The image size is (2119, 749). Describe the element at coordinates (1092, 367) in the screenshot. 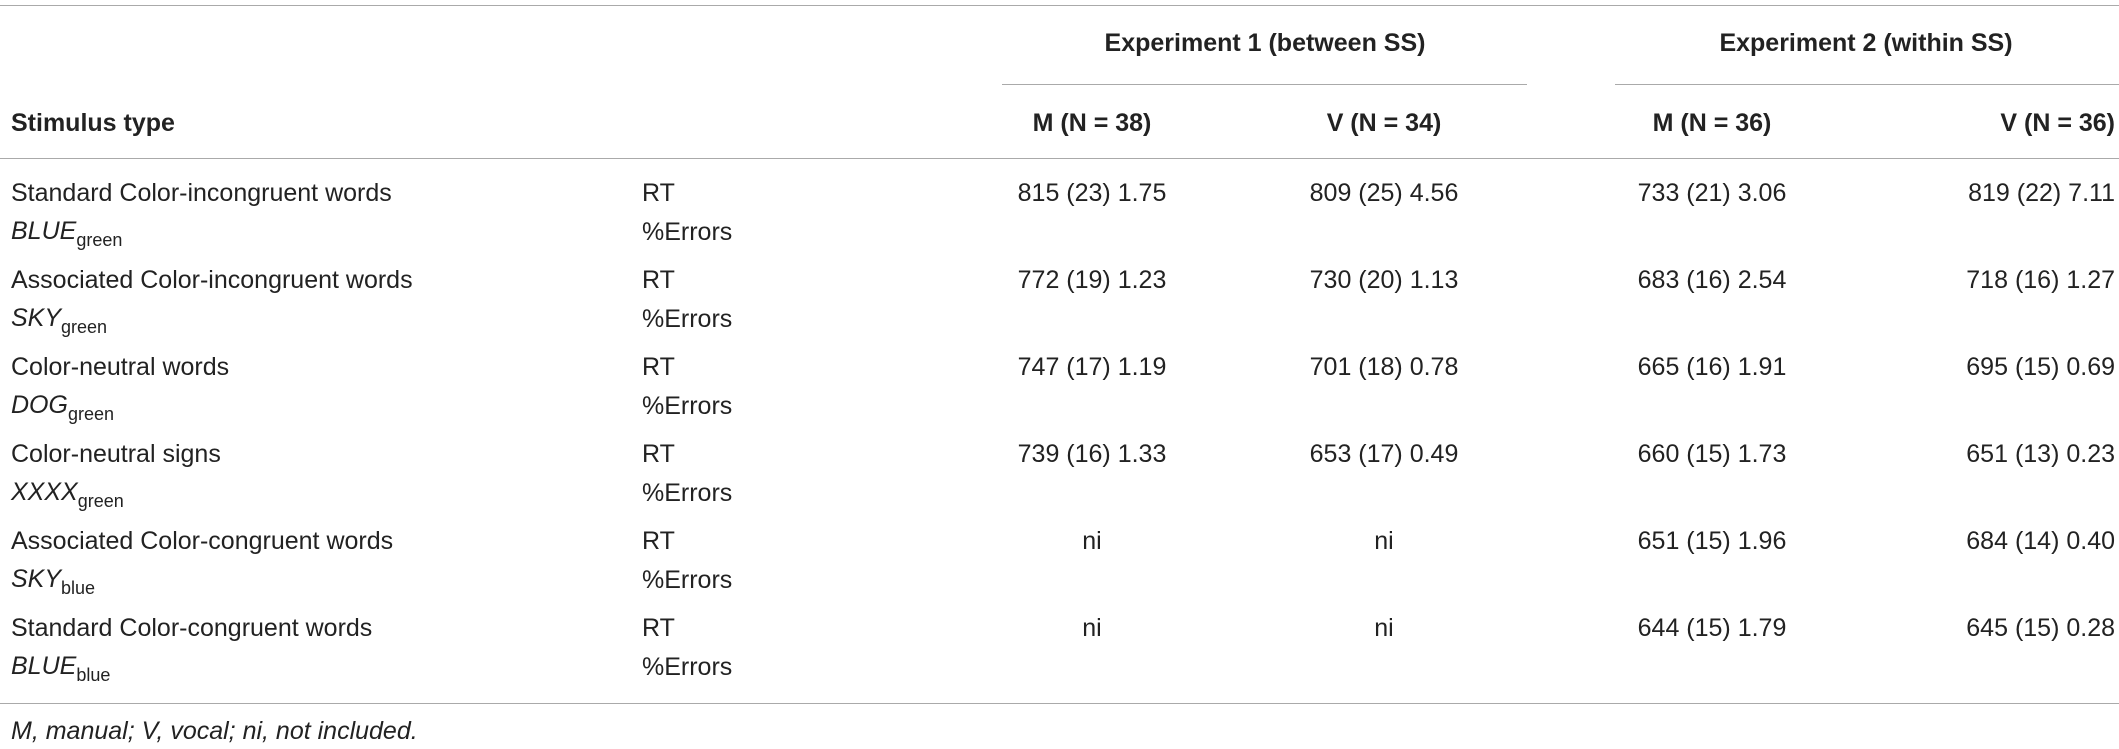

I see `cell-value: 747 (17) 1.19` at that location.